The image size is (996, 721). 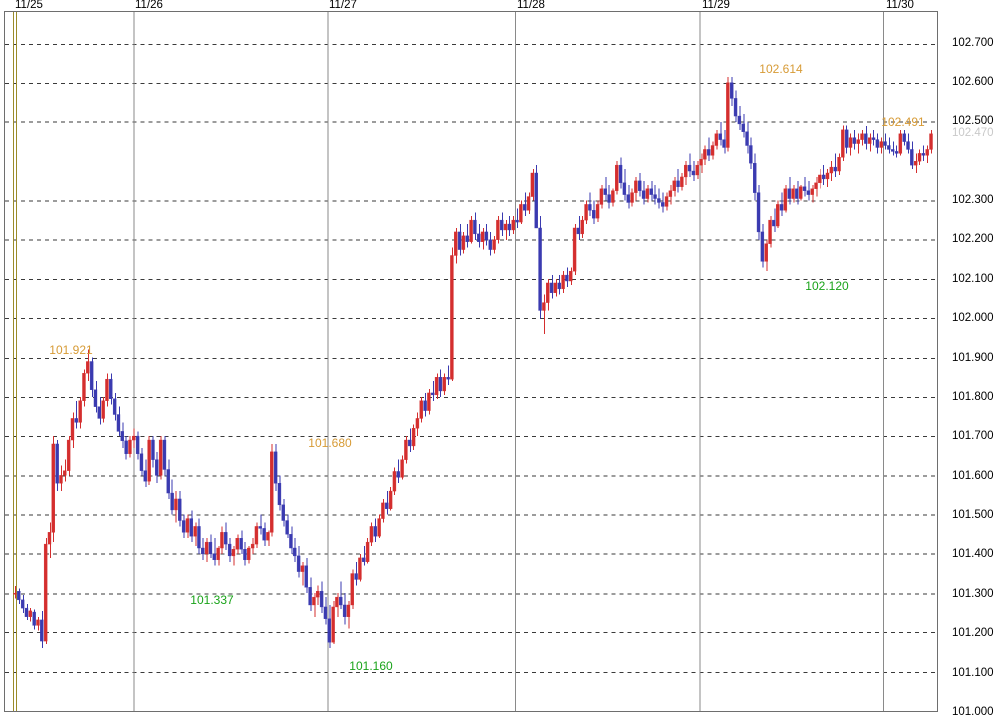 What do you see at coordinates (973, 81) in the screenshot?
I see `price-tick-label: 102.600` at bounding box center [973, 81].